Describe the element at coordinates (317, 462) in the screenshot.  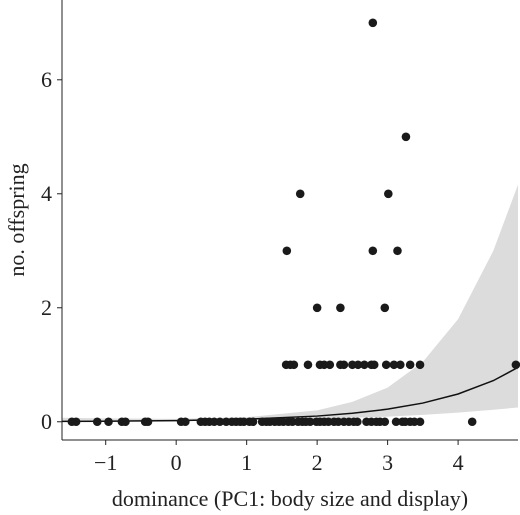
I see `x-tick-label: 2` at that location.